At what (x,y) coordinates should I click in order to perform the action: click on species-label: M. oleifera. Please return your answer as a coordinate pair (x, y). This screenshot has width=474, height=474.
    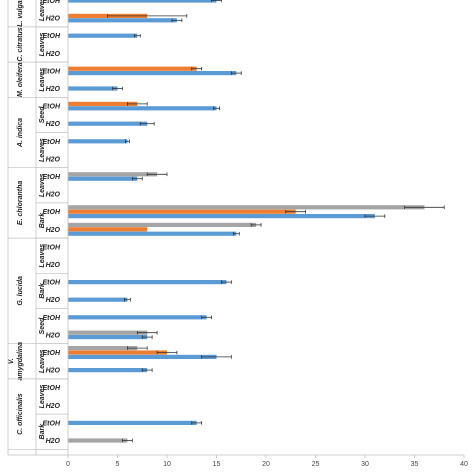
    Looking at the image, I should click on (20, 79).